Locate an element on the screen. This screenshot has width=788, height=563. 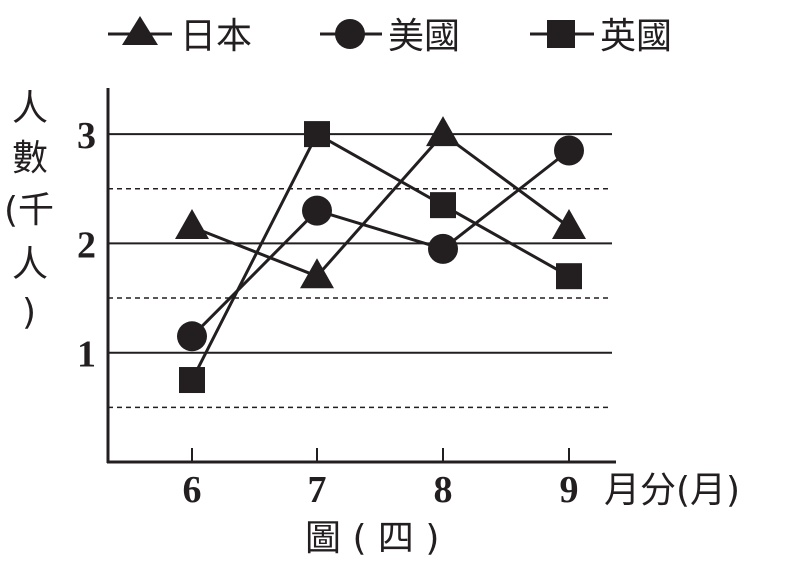
x-tick-label-6: 6 is located at coordinates (192, 490).